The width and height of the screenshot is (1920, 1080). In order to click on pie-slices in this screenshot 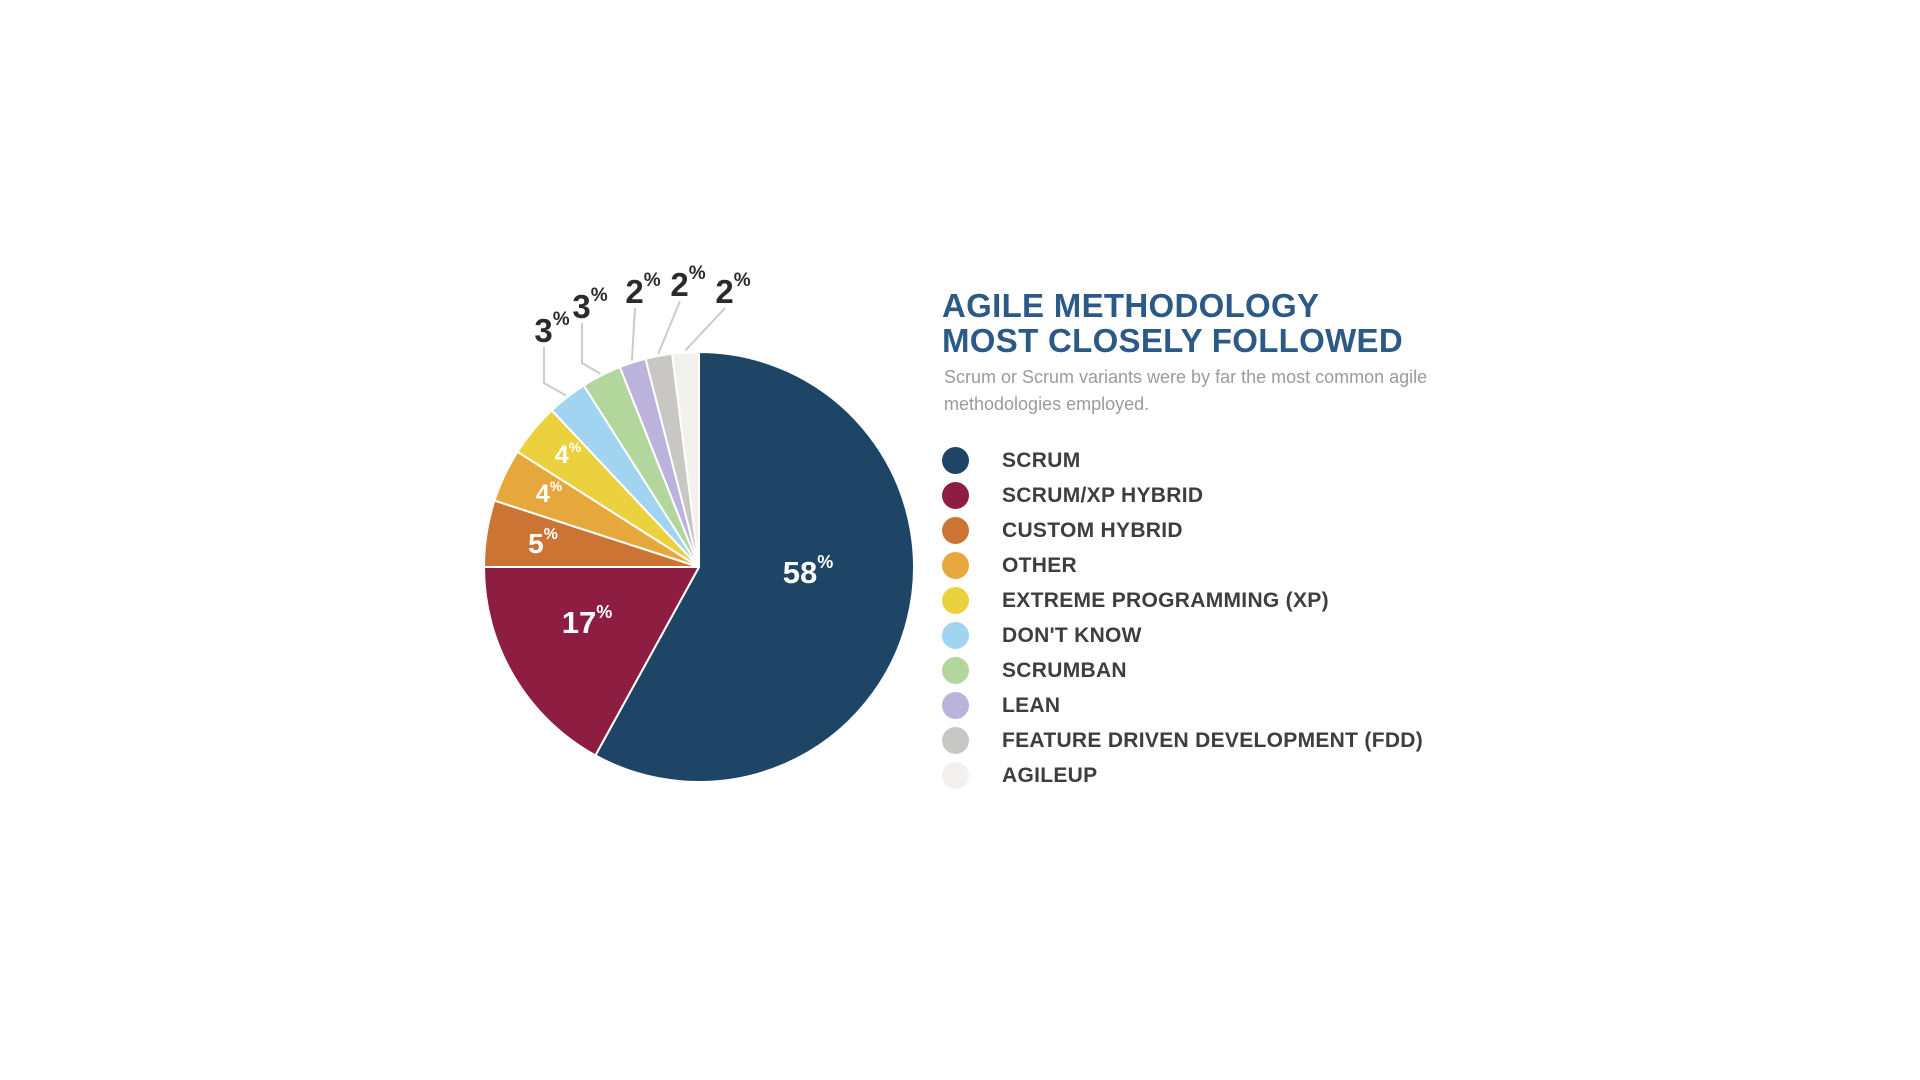, I will do `click(699, 567)`.